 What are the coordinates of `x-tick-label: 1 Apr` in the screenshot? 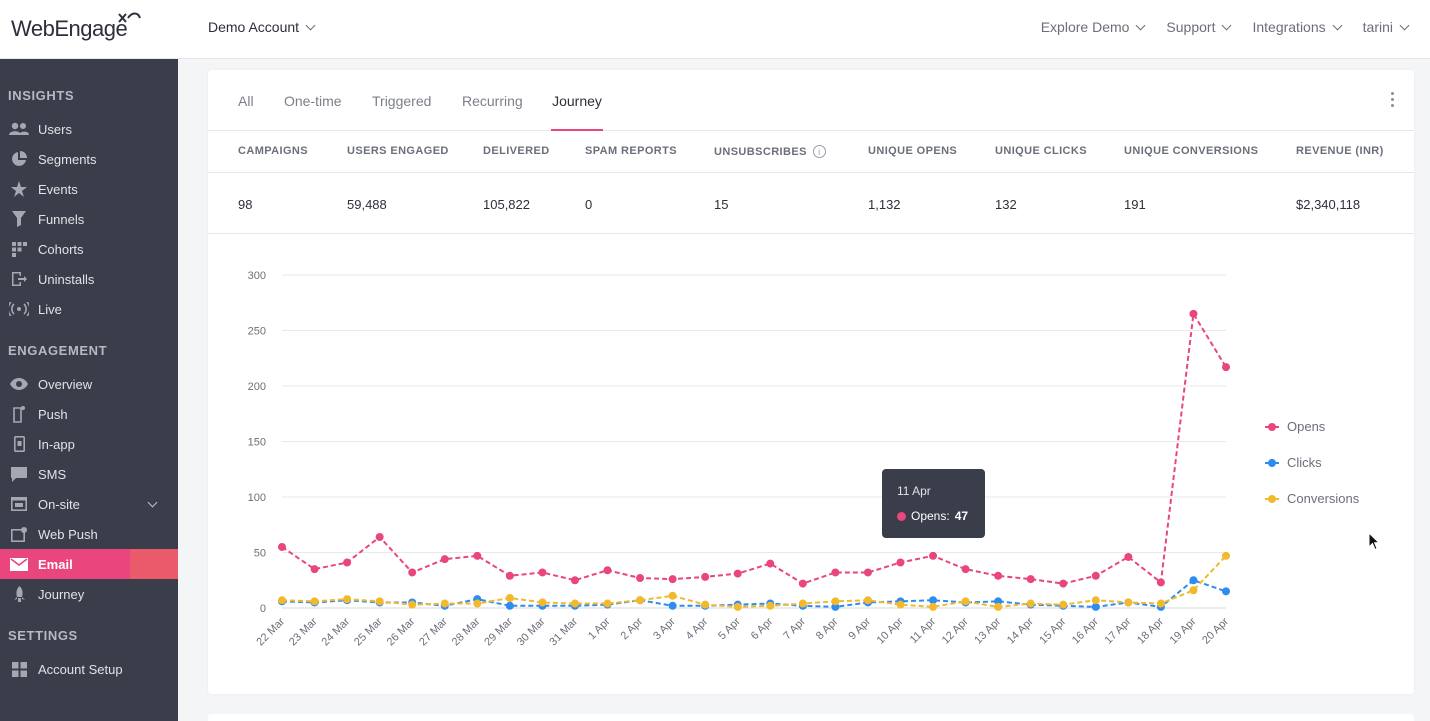 It's located at (599, 628).